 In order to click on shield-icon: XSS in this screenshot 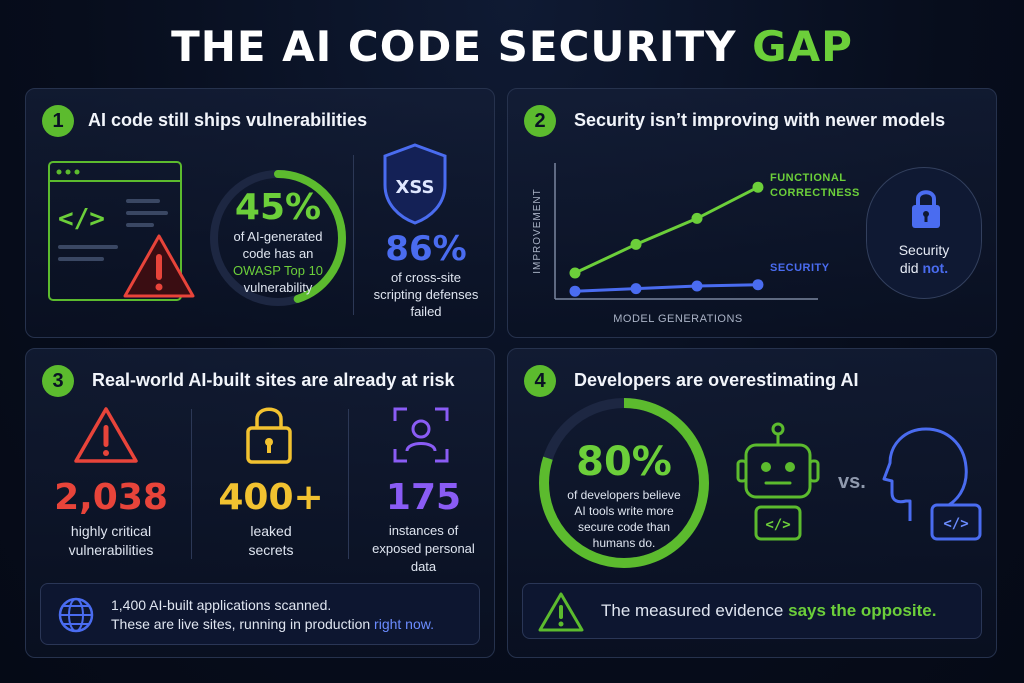, I will do `click(415, 184)`.